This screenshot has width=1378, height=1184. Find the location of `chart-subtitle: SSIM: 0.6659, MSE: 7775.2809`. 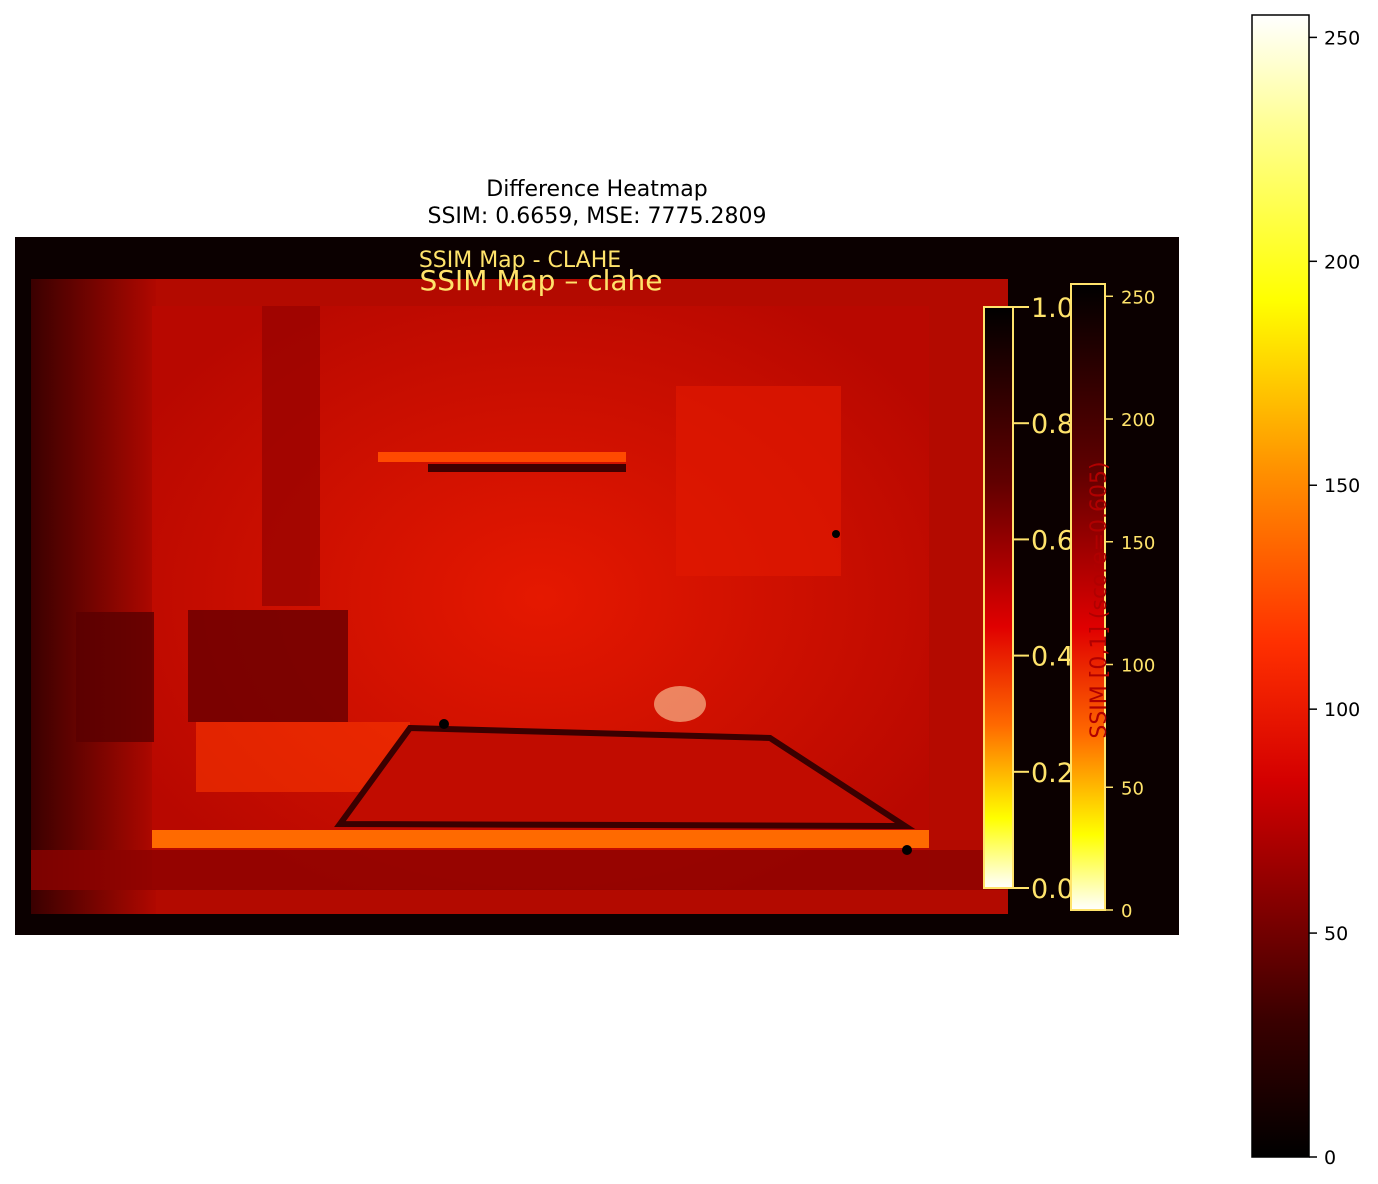

chart-subtitle: SSIM: 0.6659, MSE: 7775.2809 is located at coordinates (597, 216).